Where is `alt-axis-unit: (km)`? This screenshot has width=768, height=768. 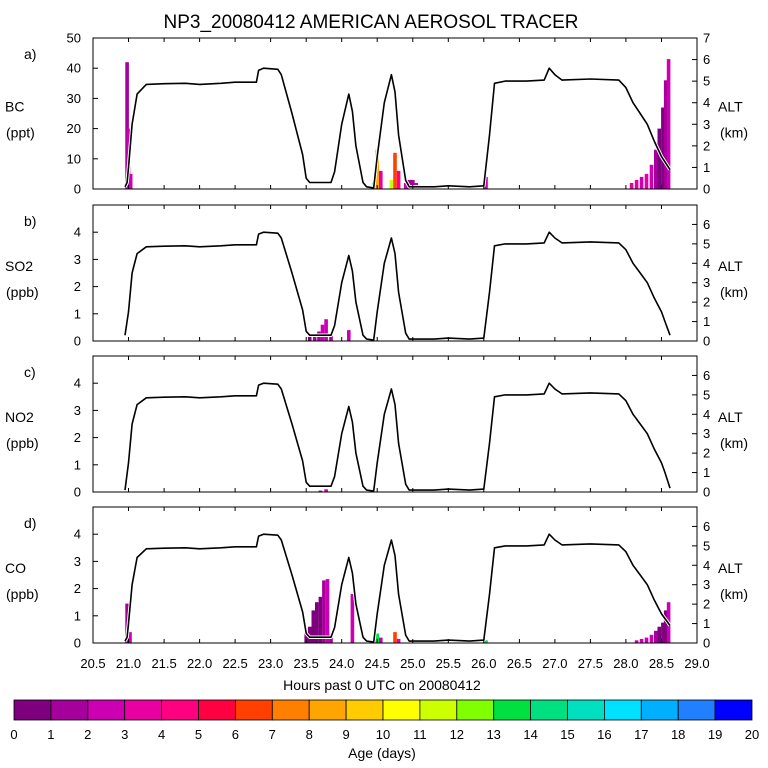 alt-axis-unit: (km) is located at coordinates (734, 133).